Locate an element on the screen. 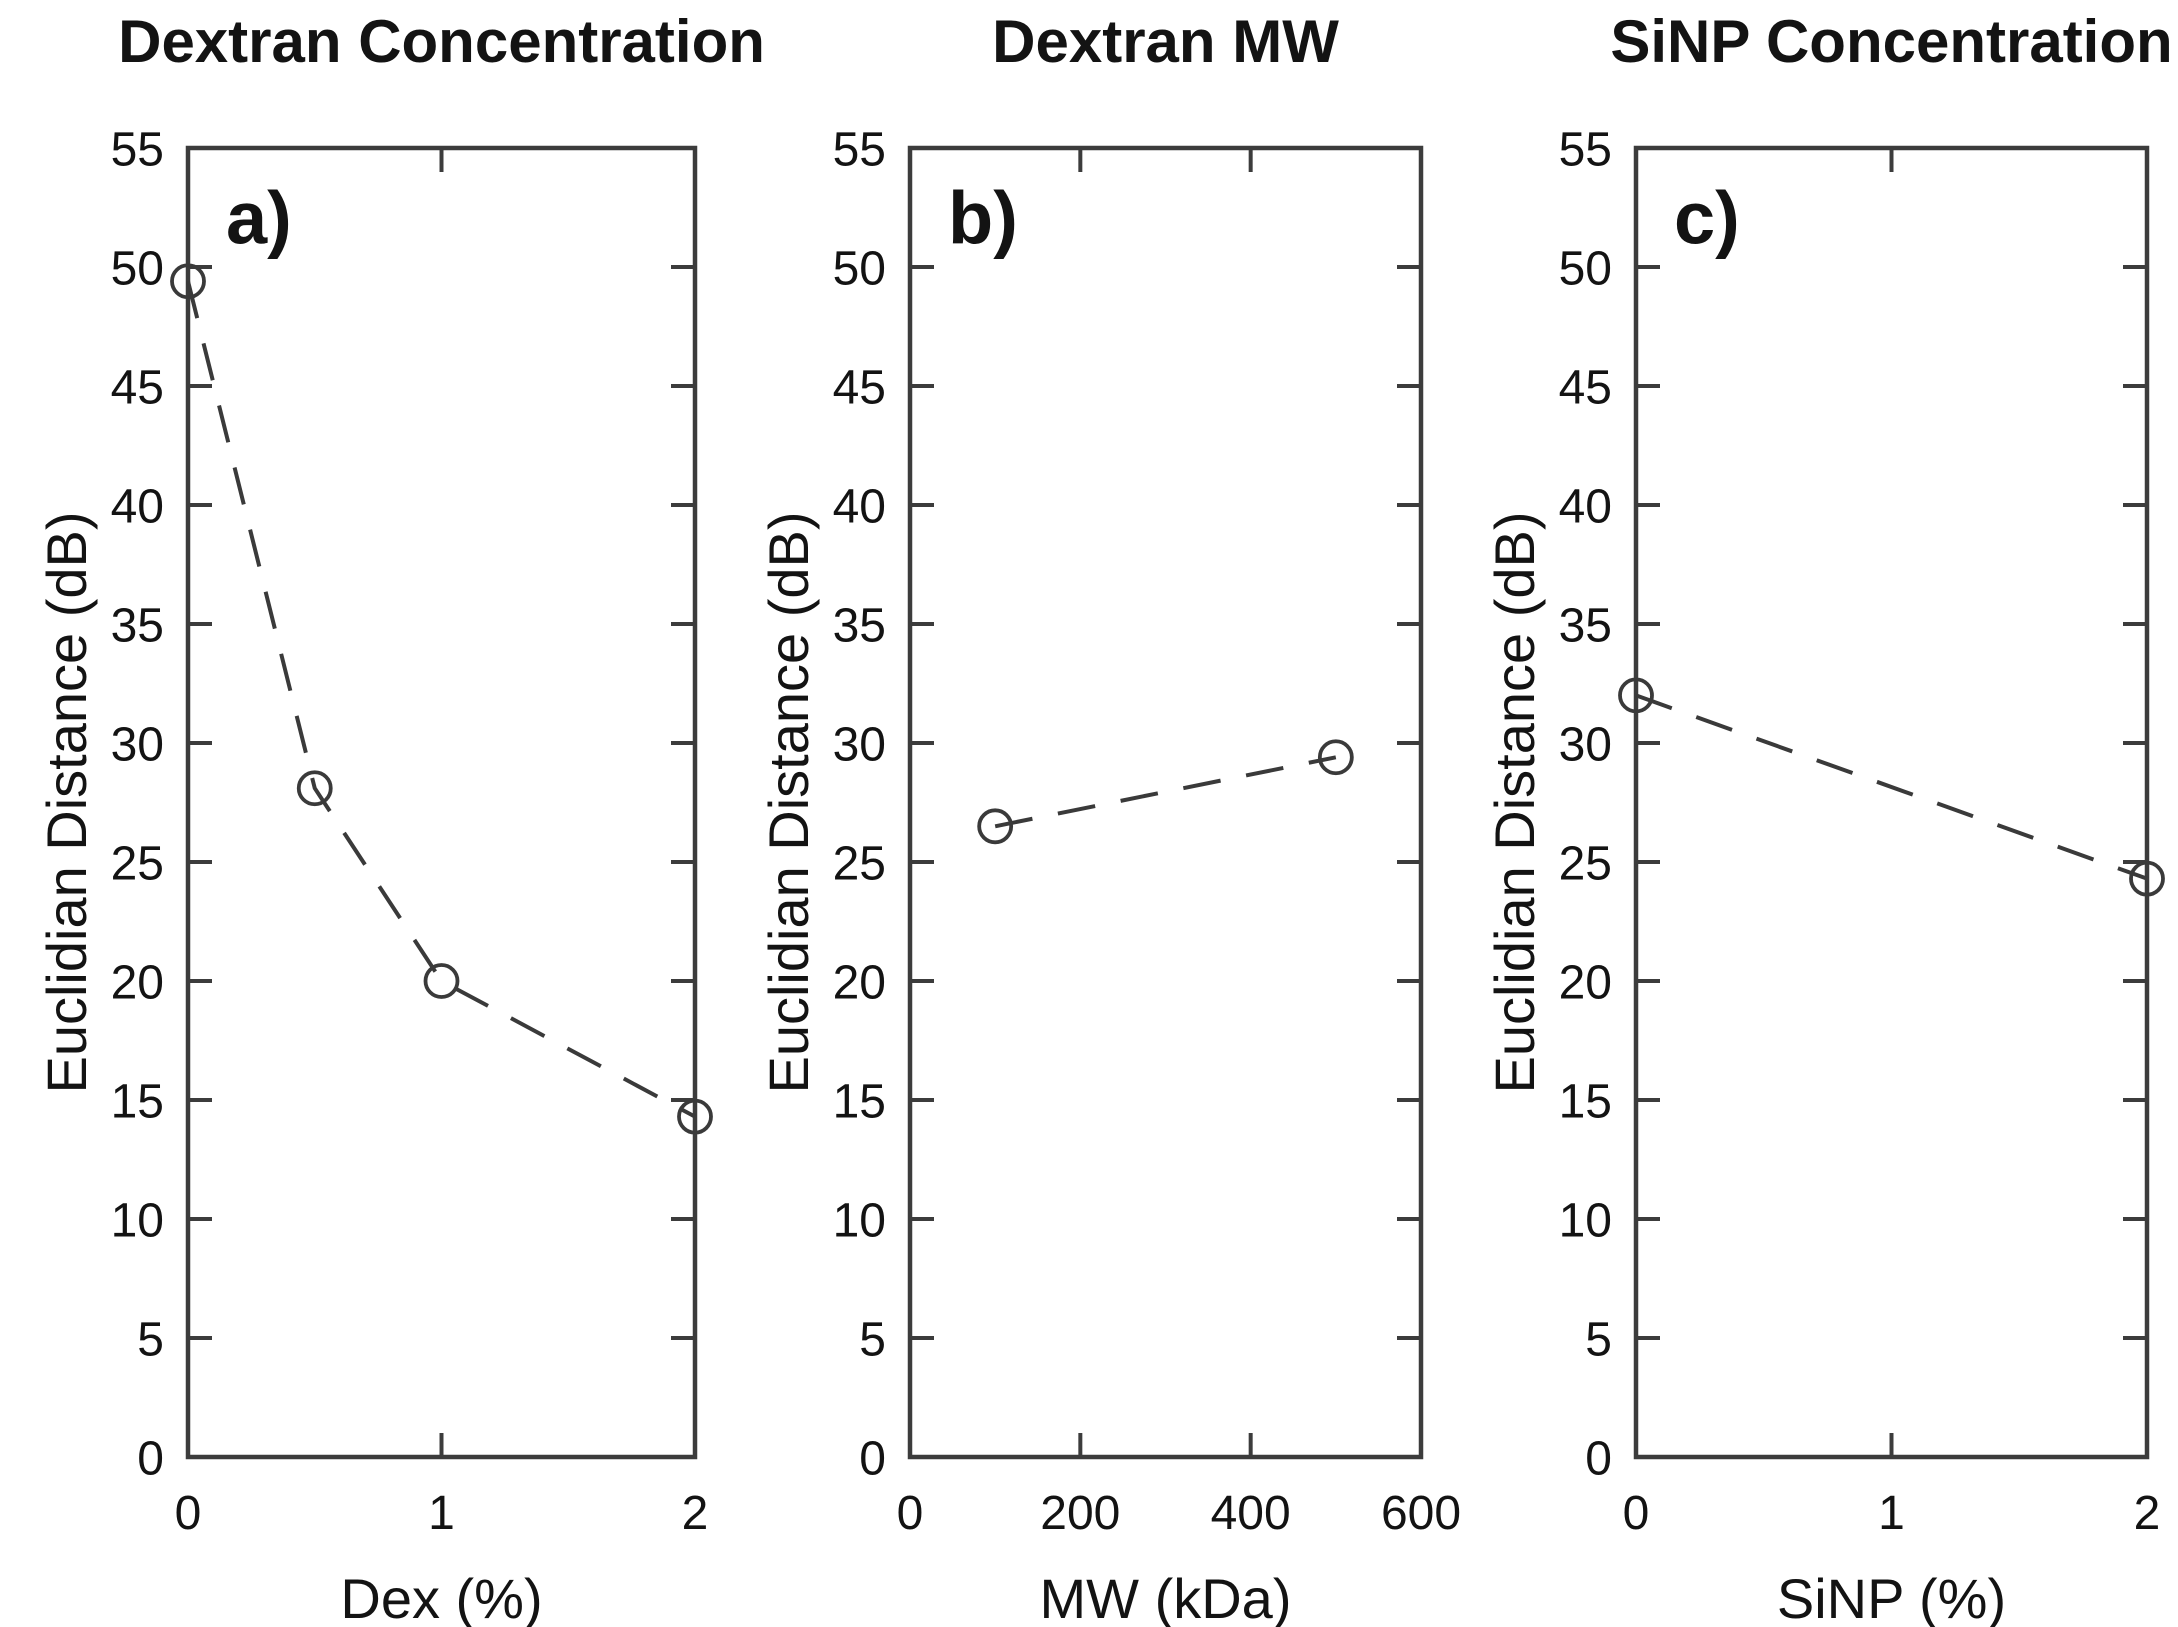  subplot-title: SiNP Concentration is located at coordinates (1891, 41).